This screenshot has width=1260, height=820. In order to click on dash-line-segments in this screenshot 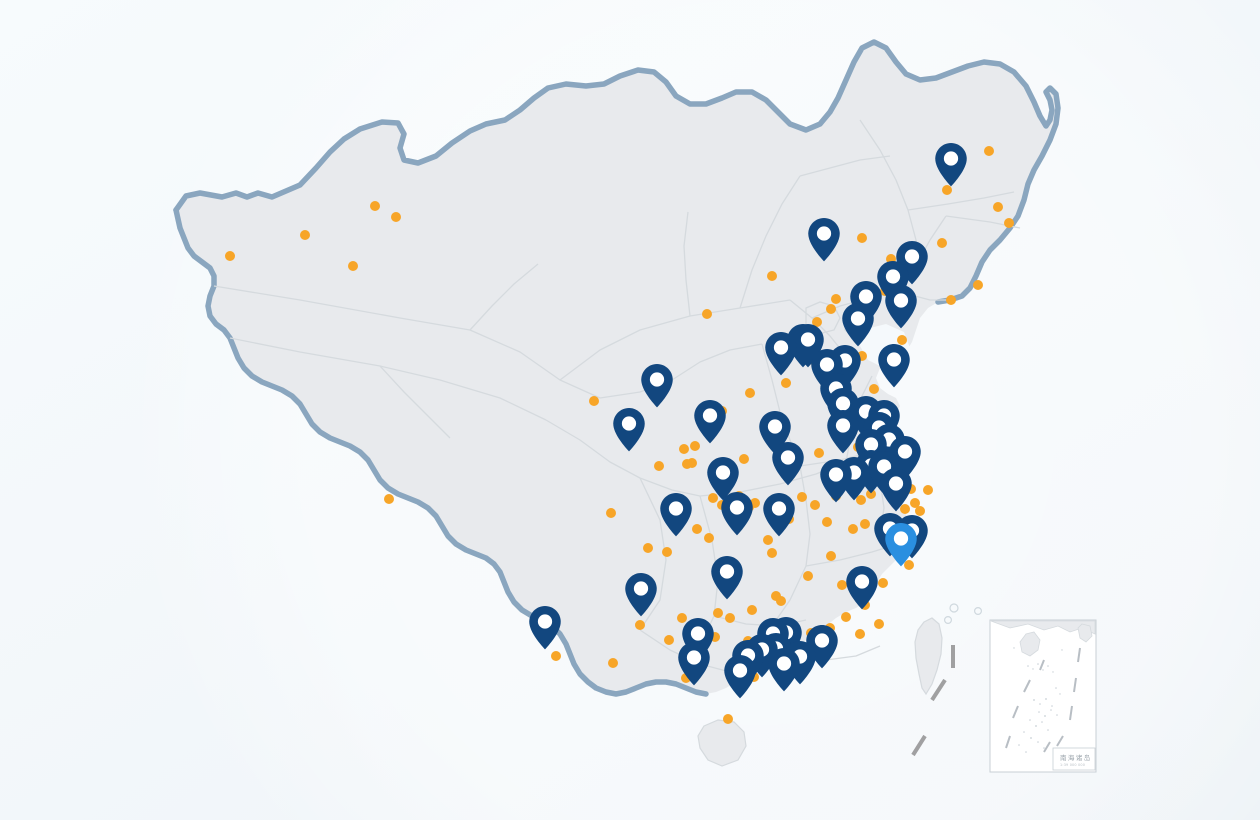, I will do `click(933, 701)`.